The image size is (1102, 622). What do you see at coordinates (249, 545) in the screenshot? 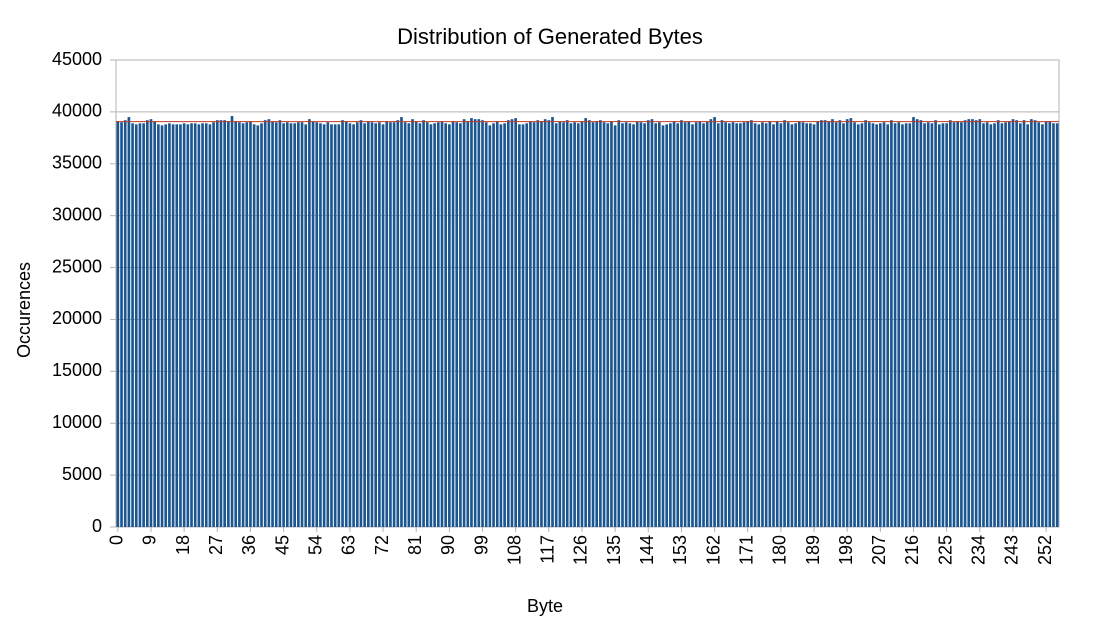
I see `x-tick-label: 36` at bounding box center [249, 545].